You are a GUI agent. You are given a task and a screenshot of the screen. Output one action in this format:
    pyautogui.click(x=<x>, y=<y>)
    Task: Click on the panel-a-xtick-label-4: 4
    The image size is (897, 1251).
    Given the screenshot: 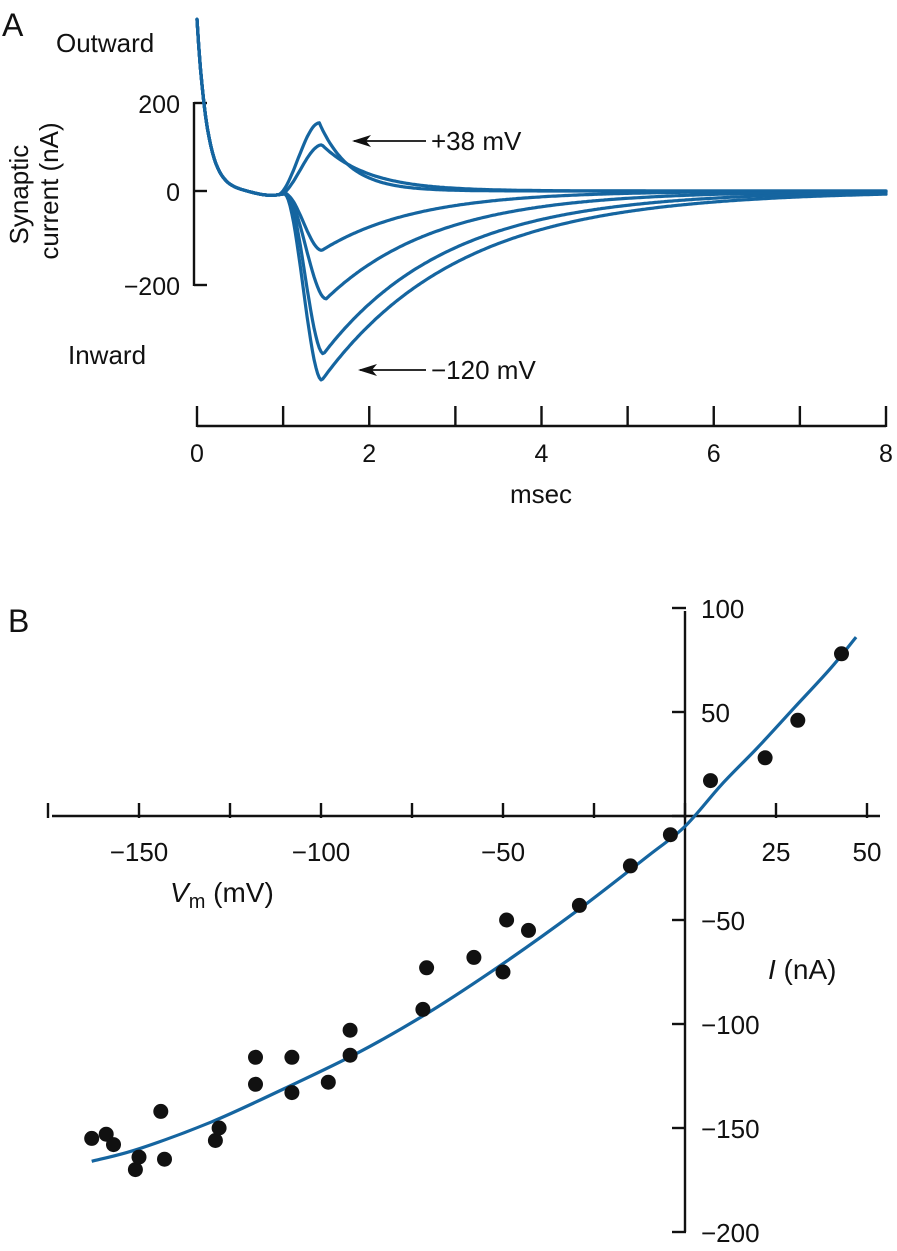 What is the action you would take?
    pyautogui.click(x=542, y=454)
    